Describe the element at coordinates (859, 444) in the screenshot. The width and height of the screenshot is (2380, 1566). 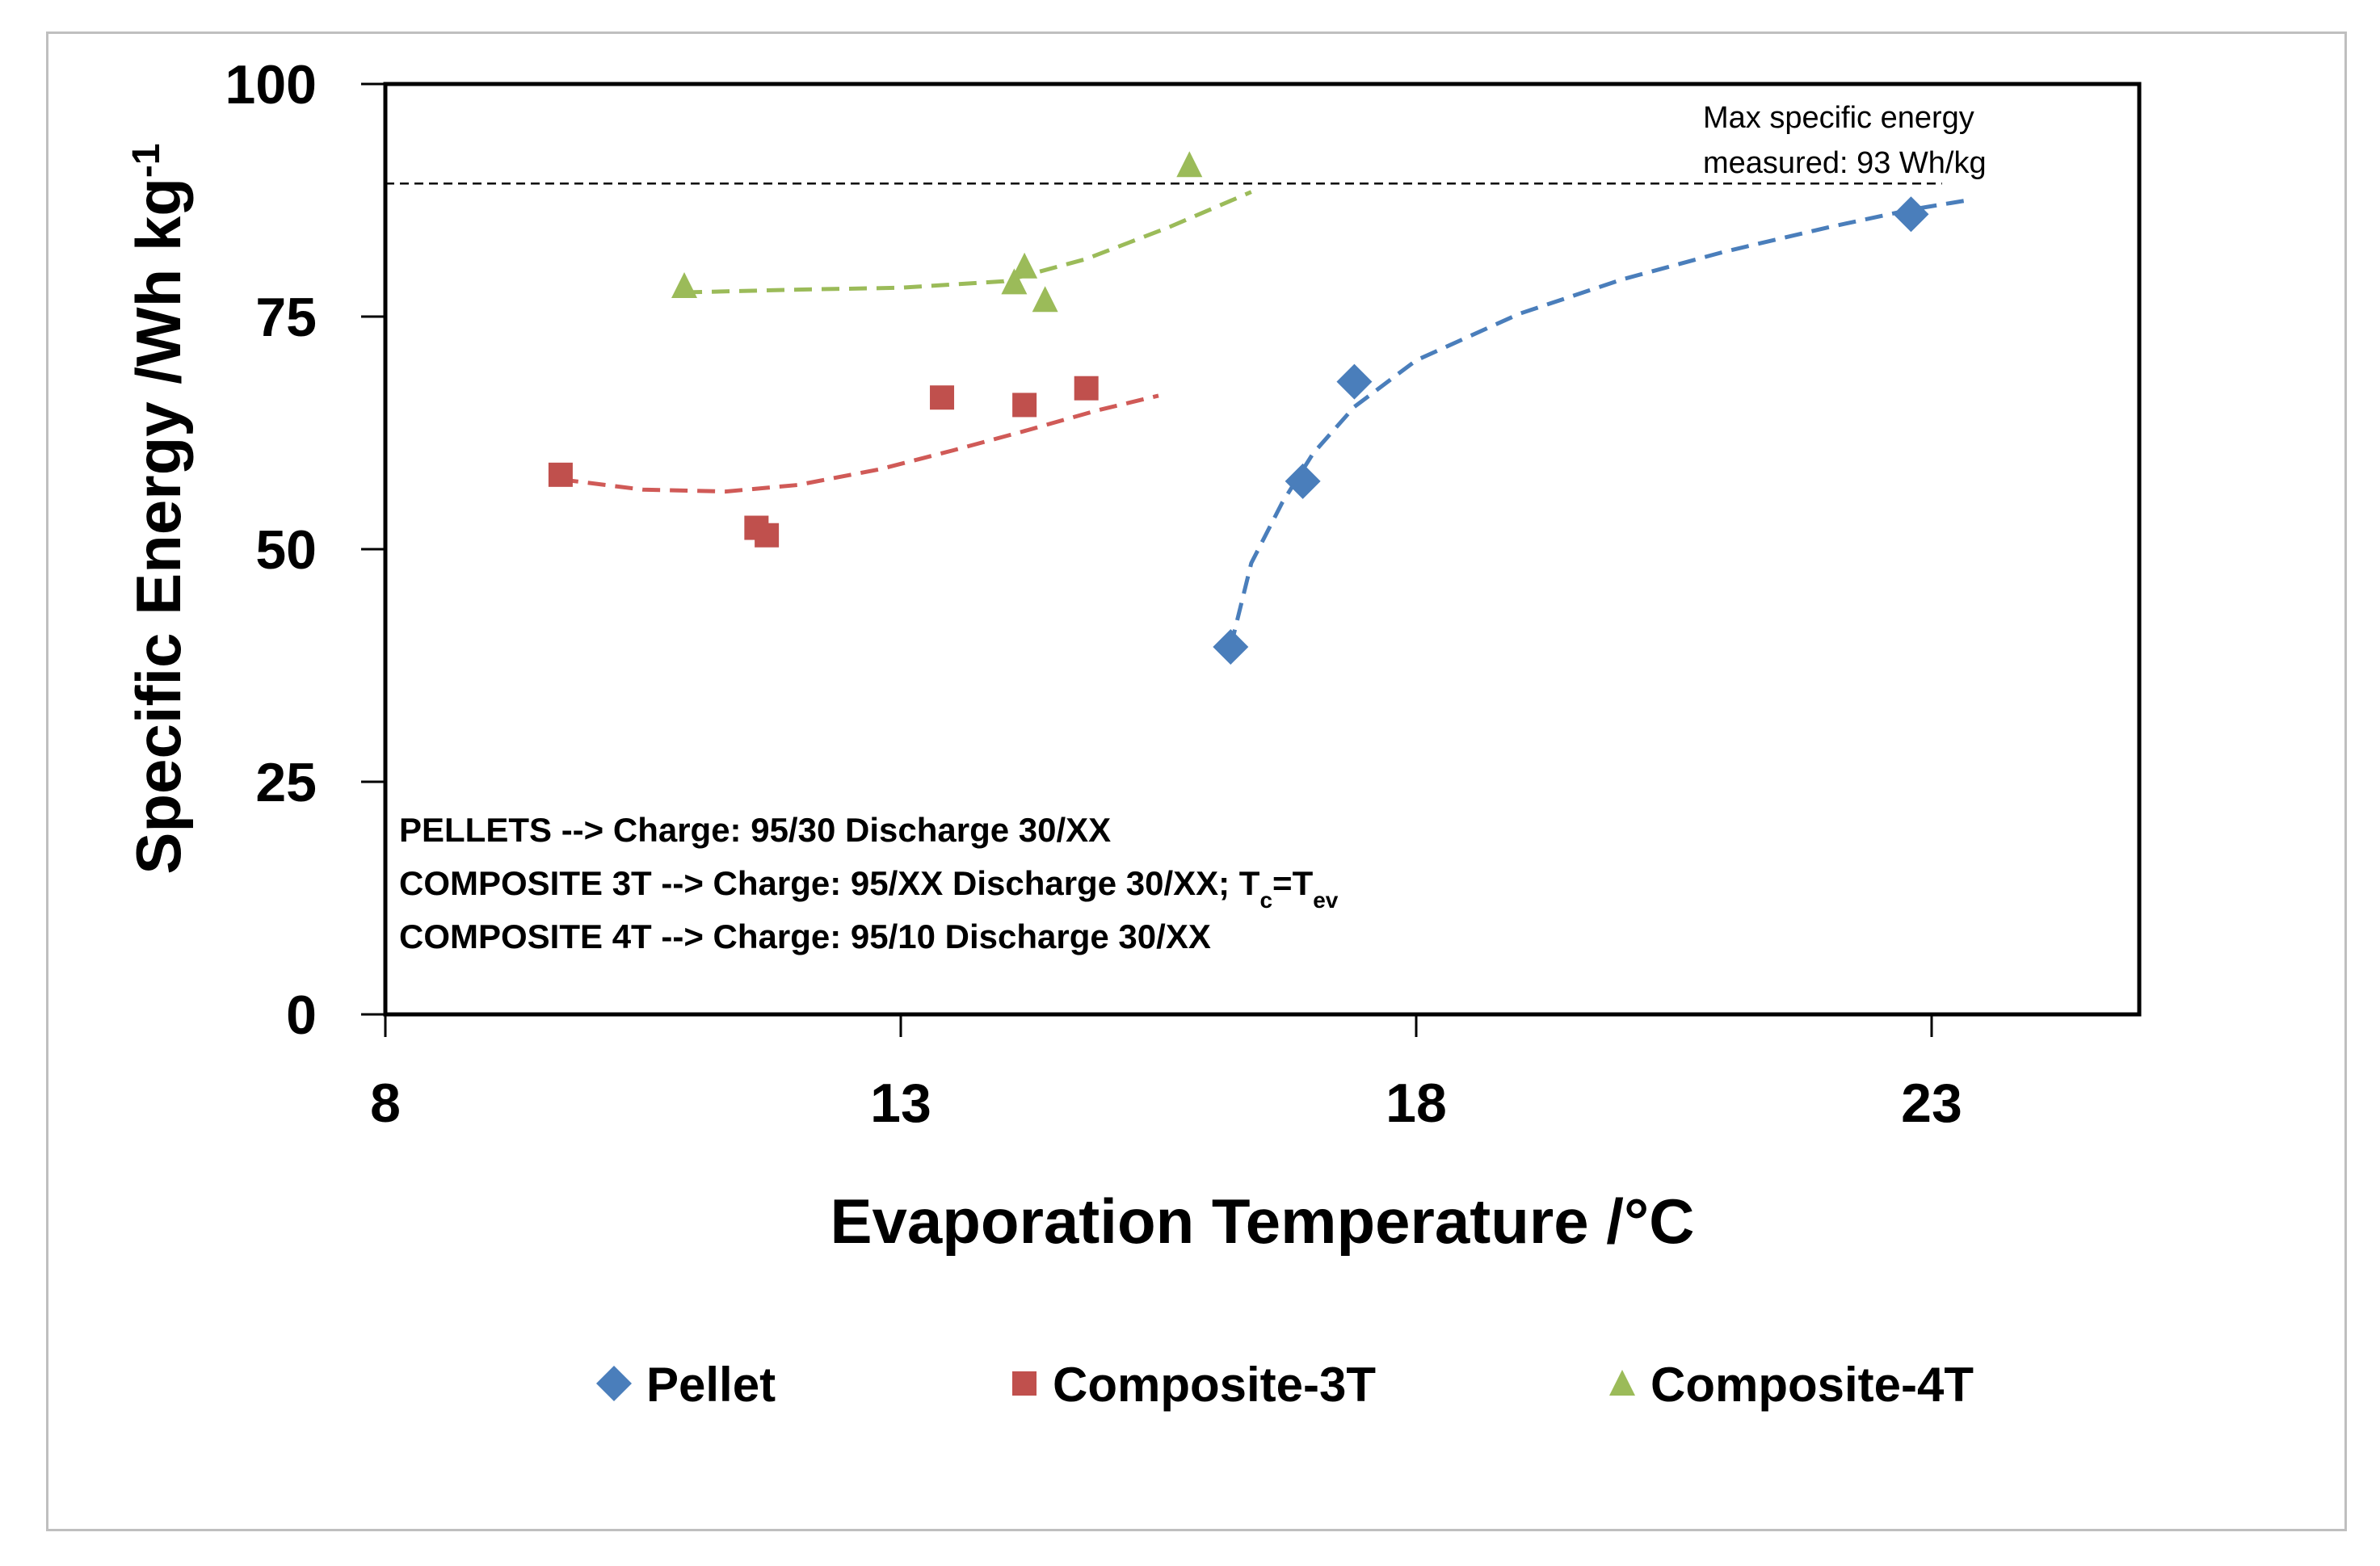
I see `trend-line-composite-3t` at that location.